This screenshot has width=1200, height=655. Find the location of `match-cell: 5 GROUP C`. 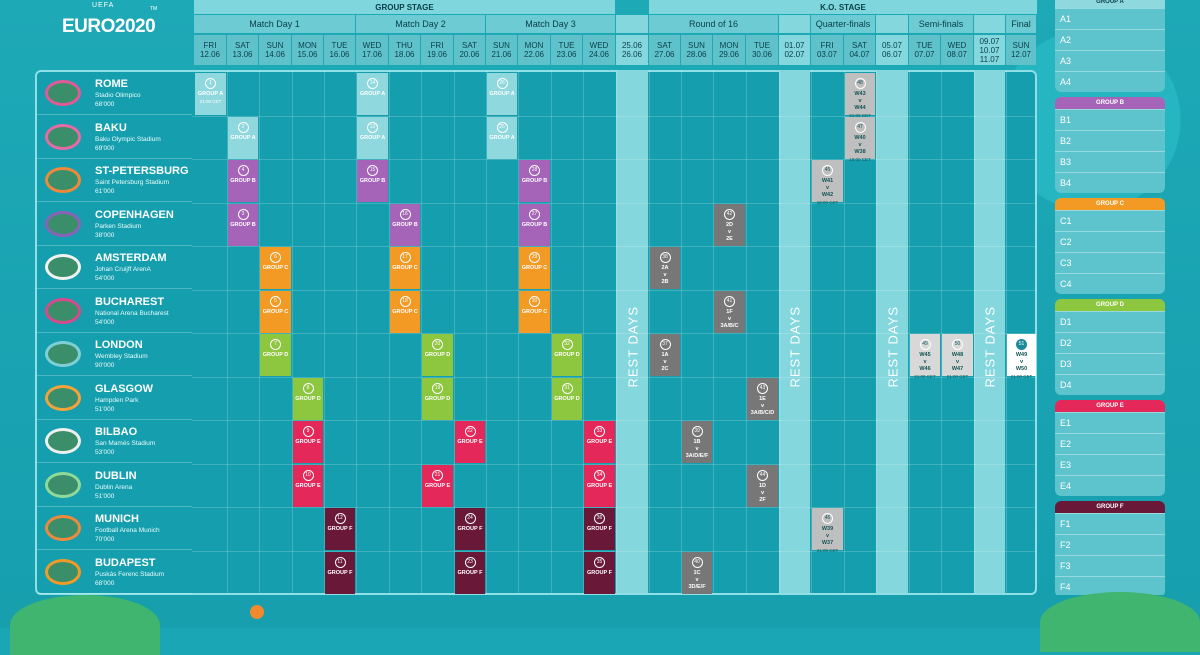

match-cell: 5 GROUP C is located at coordinates (275, 311).